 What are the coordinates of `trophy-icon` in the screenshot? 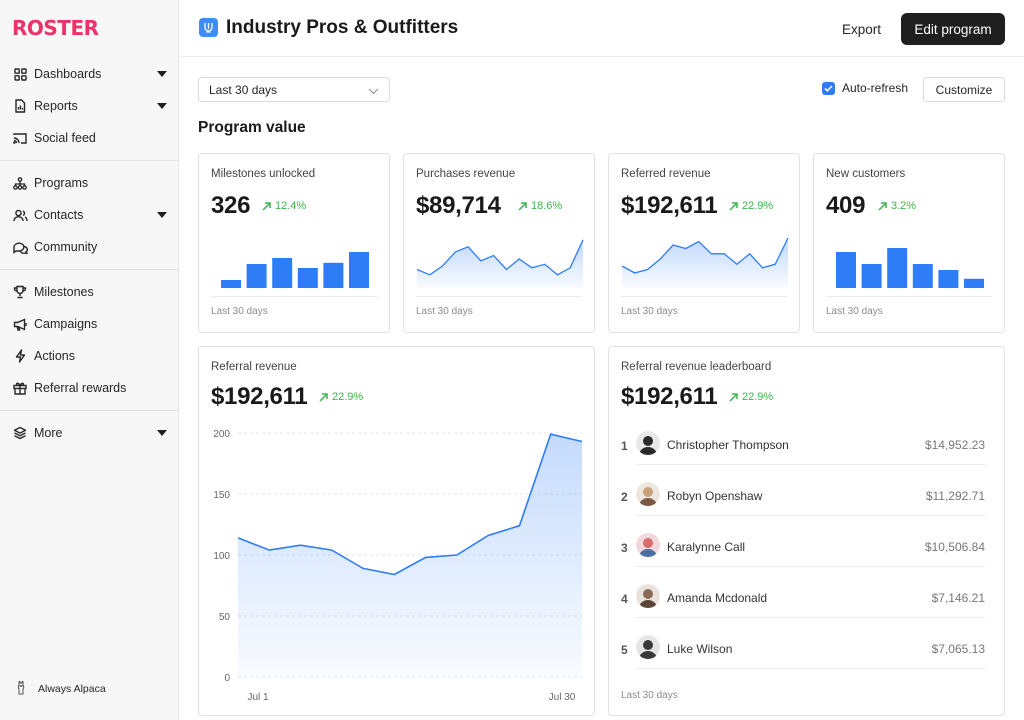 It's located at (20, 292).